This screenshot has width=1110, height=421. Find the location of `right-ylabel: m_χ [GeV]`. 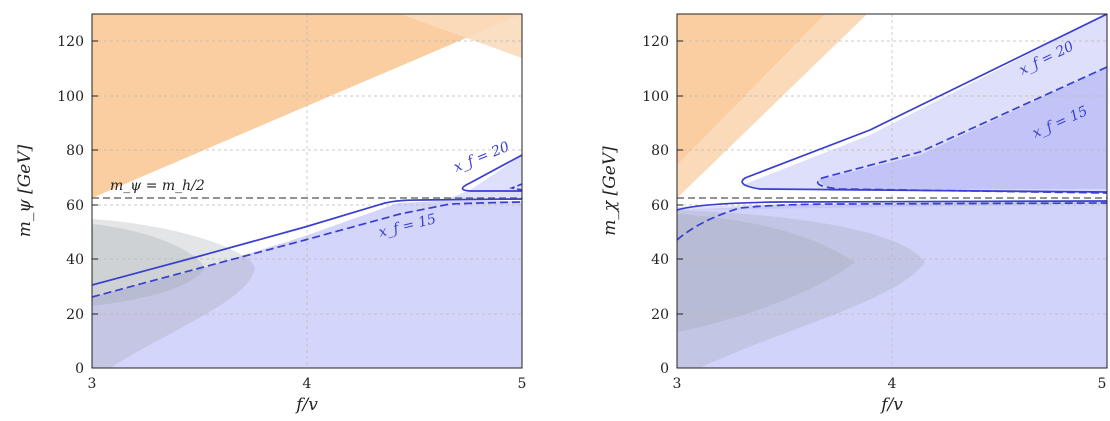

right-ylabel: m_χ [GeV] is located at coordinates (610, 191).